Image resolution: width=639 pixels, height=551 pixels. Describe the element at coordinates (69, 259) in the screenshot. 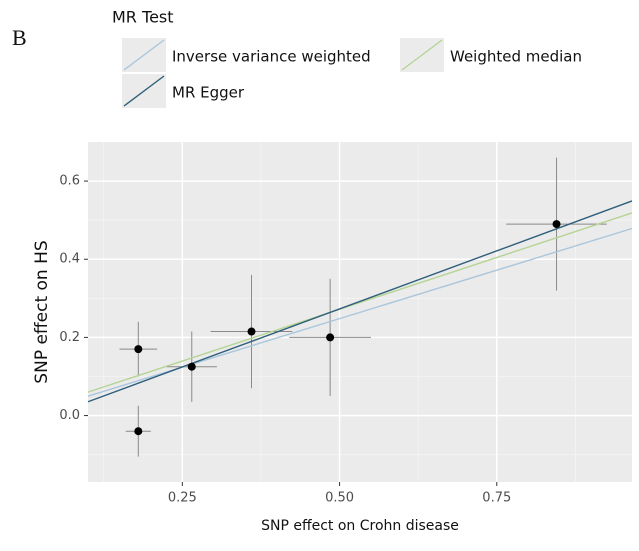

I see `y-tick-label: 0.4` at that location.